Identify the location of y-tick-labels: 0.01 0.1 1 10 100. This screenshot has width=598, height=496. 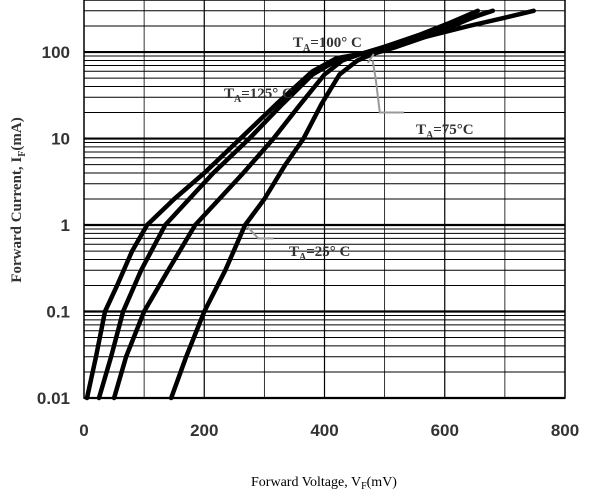
(53, 225).